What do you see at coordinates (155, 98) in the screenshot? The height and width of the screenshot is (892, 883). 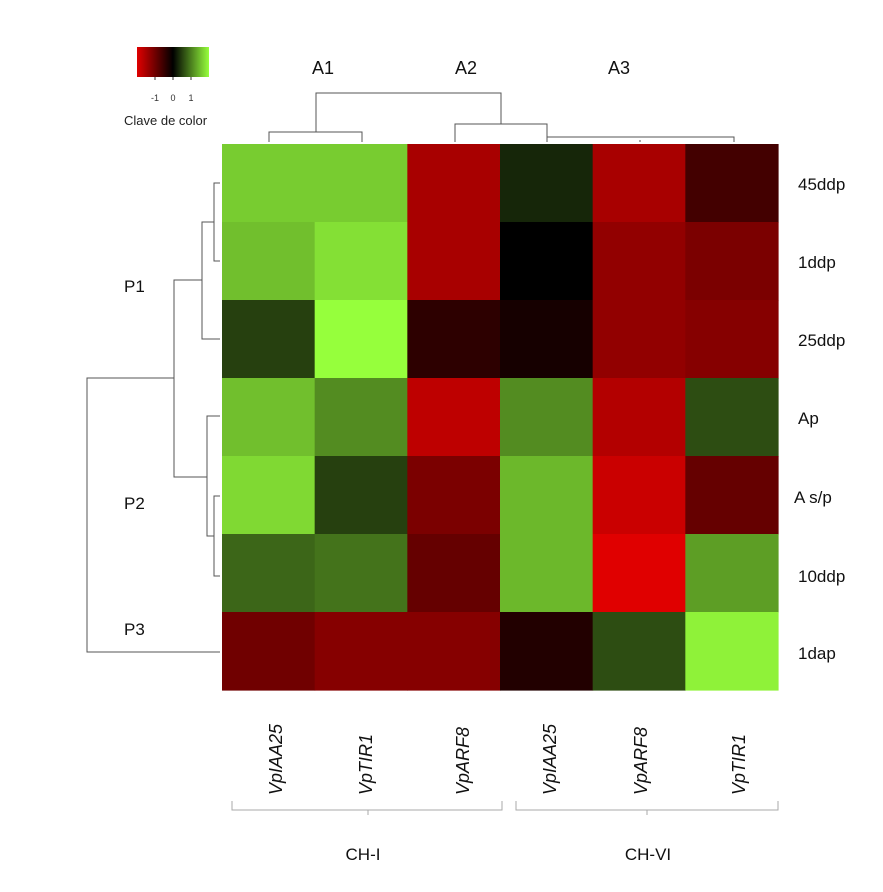 I see `color-key-tick-label: -1` at bounding box center [155, 98].